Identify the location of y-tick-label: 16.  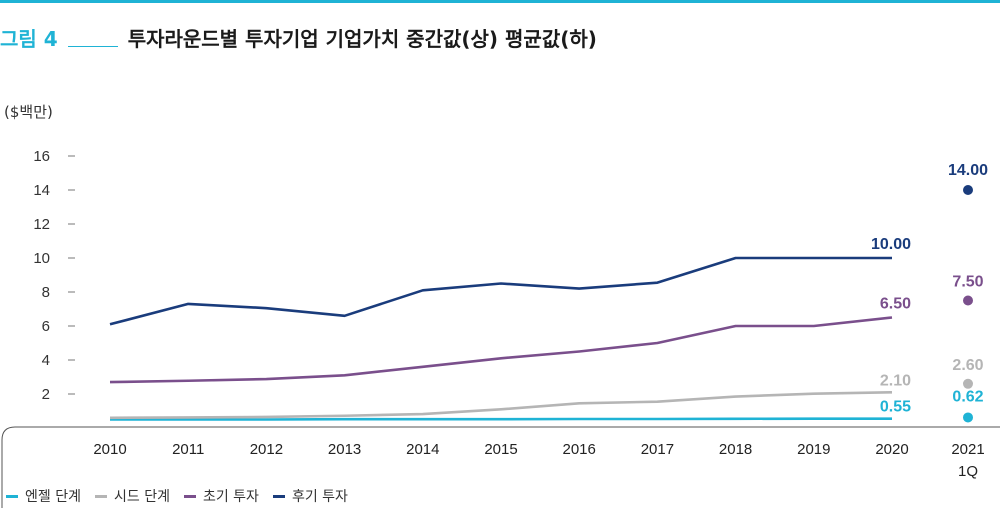
(41, 156).